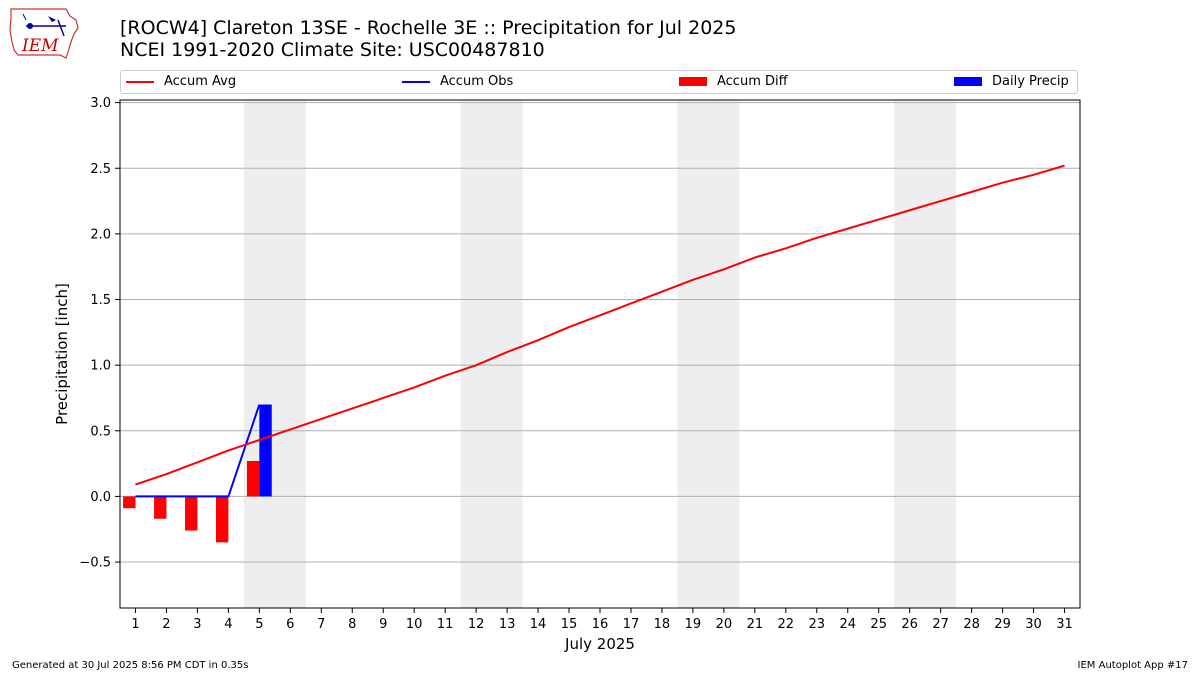 This screenshot has height=675, width=1200. What do you see at coordinates (538, 624) in the screenshot?
I see `x-tick-label: 14` at bounding box center [538, 624].